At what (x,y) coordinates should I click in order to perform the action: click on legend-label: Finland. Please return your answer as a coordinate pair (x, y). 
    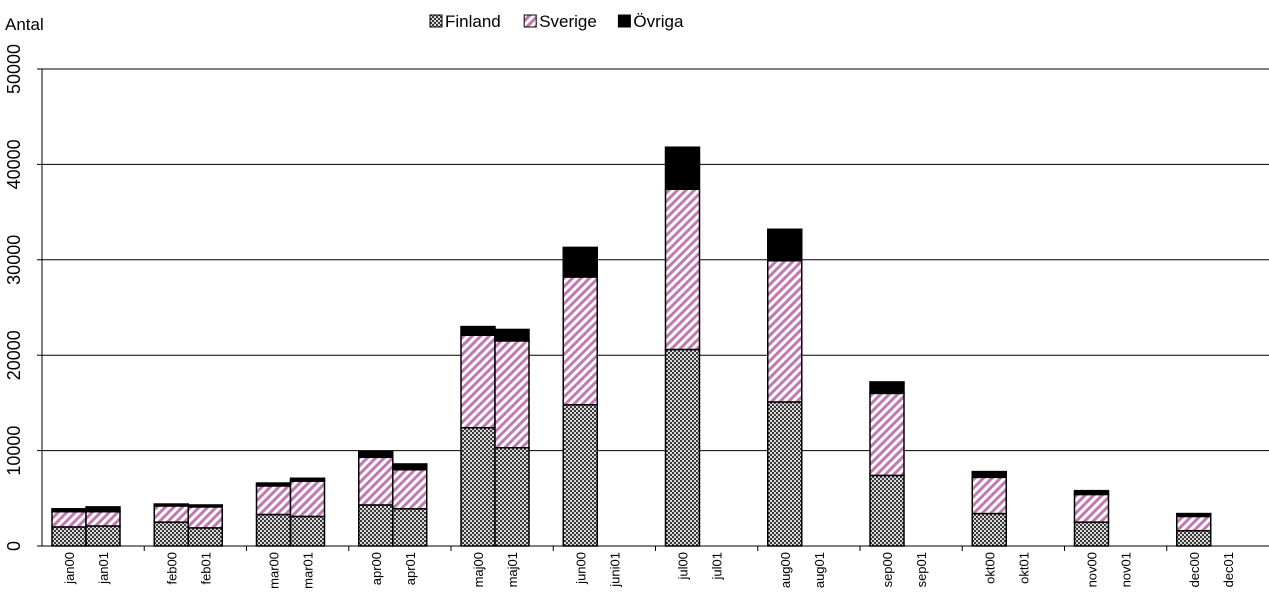
    Looking at the image, I should click on (473, 21).